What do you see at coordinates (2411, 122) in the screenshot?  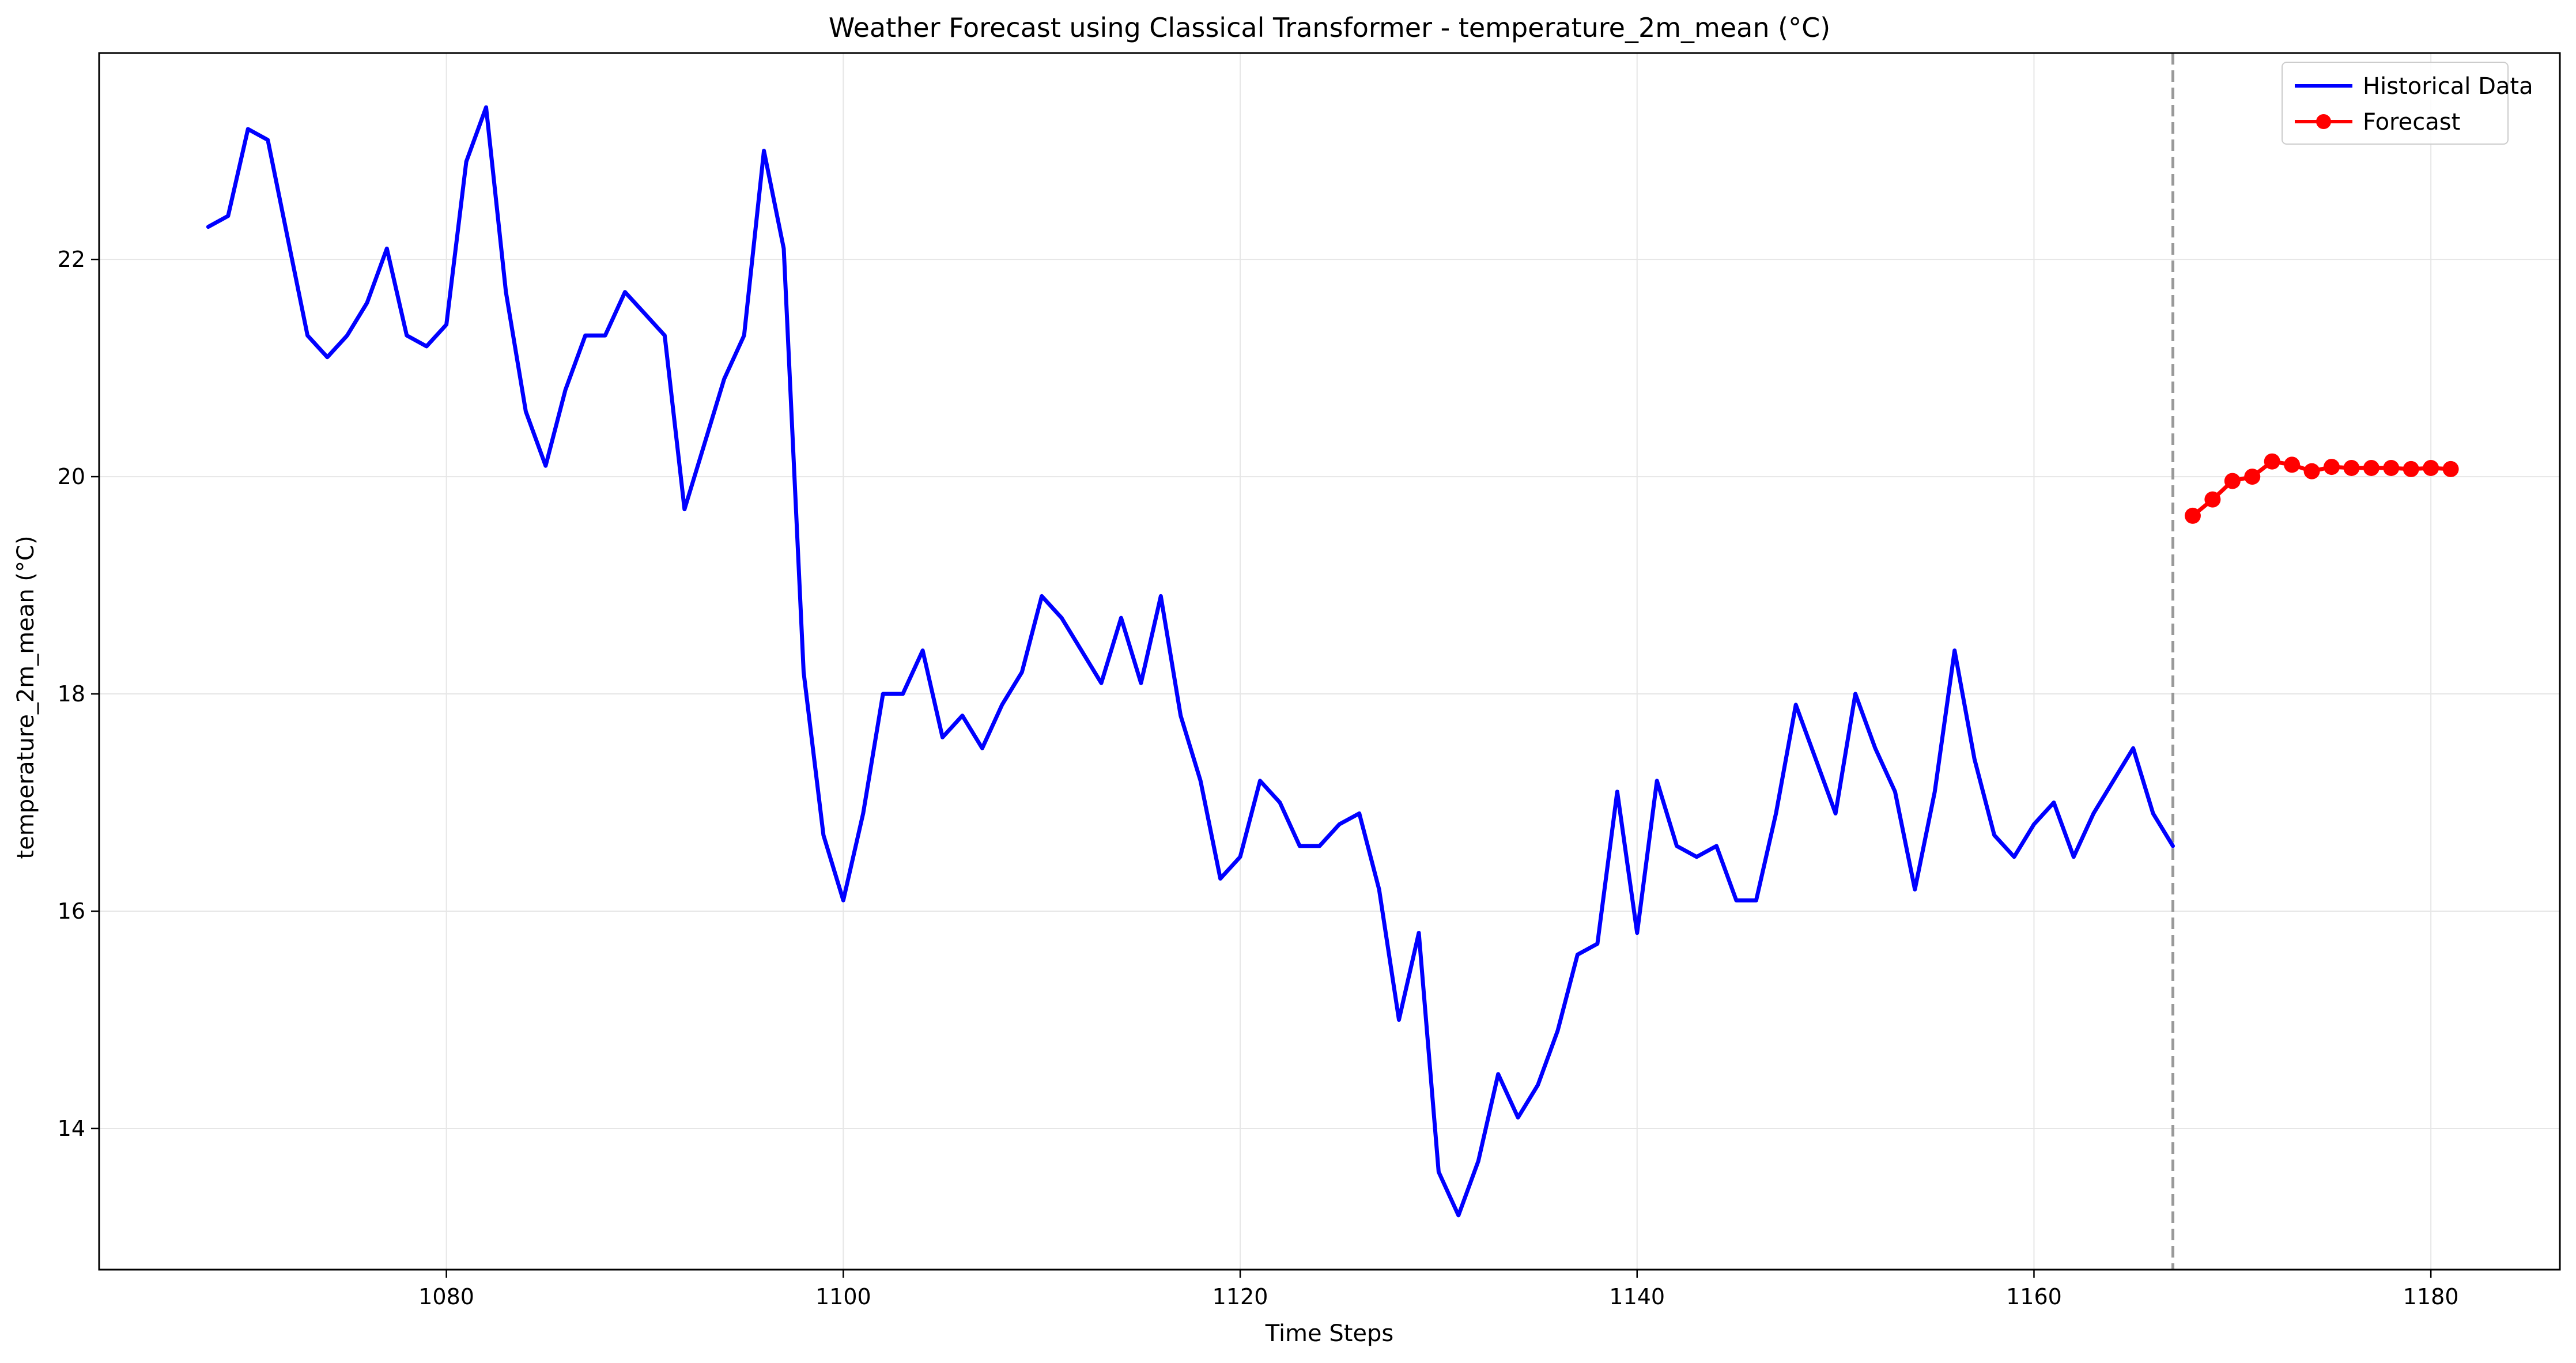 I see `legend-label-forecast: Forecast` at bounding box center [2411, 122].